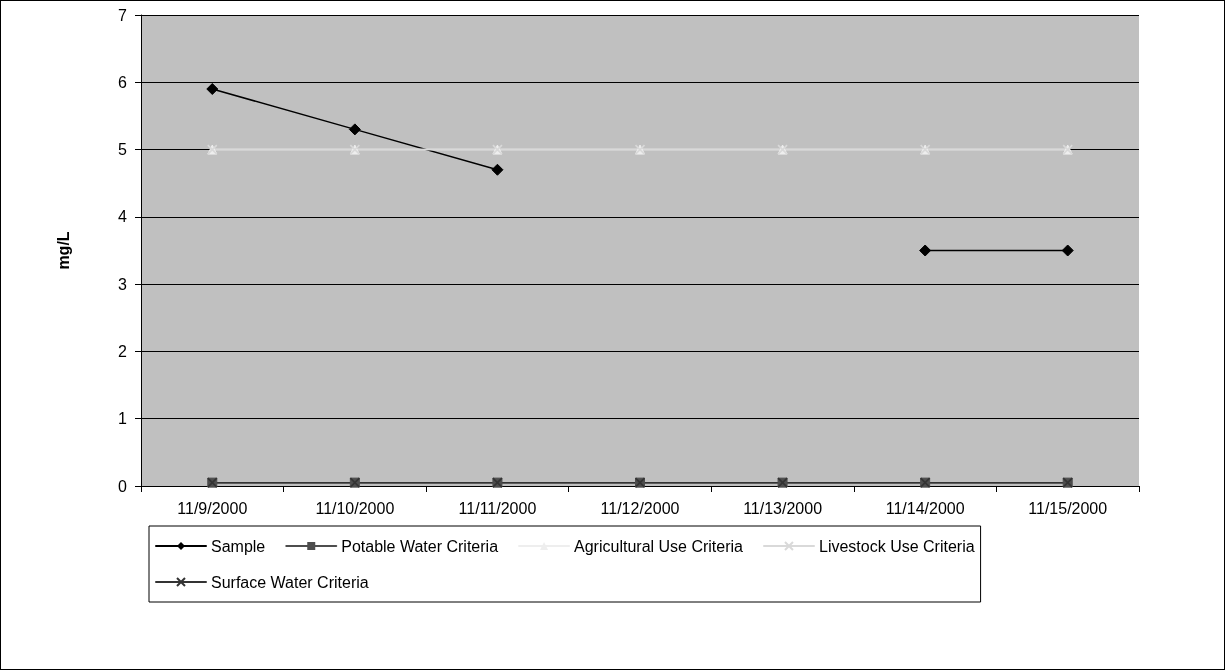  What do you see at coordinates (123, 217) in the screenshot?
I see `y-tick-label: 4` at bounding box center [123, 217].